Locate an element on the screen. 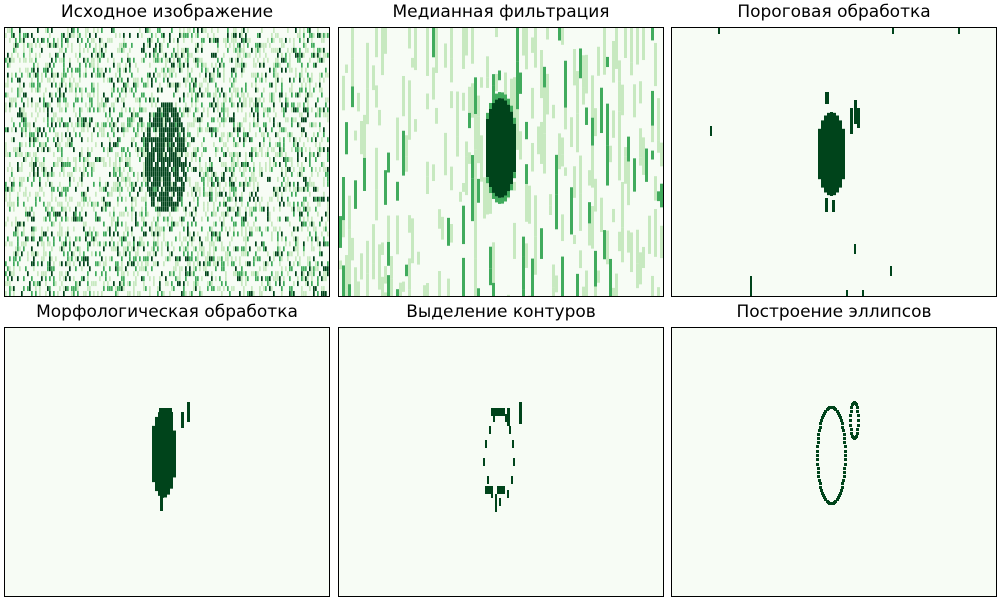  median-blob-edge is located at coordinates (511, 187).